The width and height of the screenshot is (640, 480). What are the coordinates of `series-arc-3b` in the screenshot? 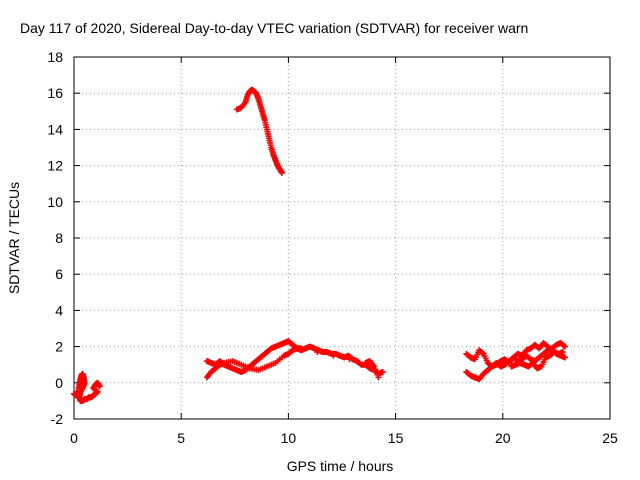 It's located at (292, 363).